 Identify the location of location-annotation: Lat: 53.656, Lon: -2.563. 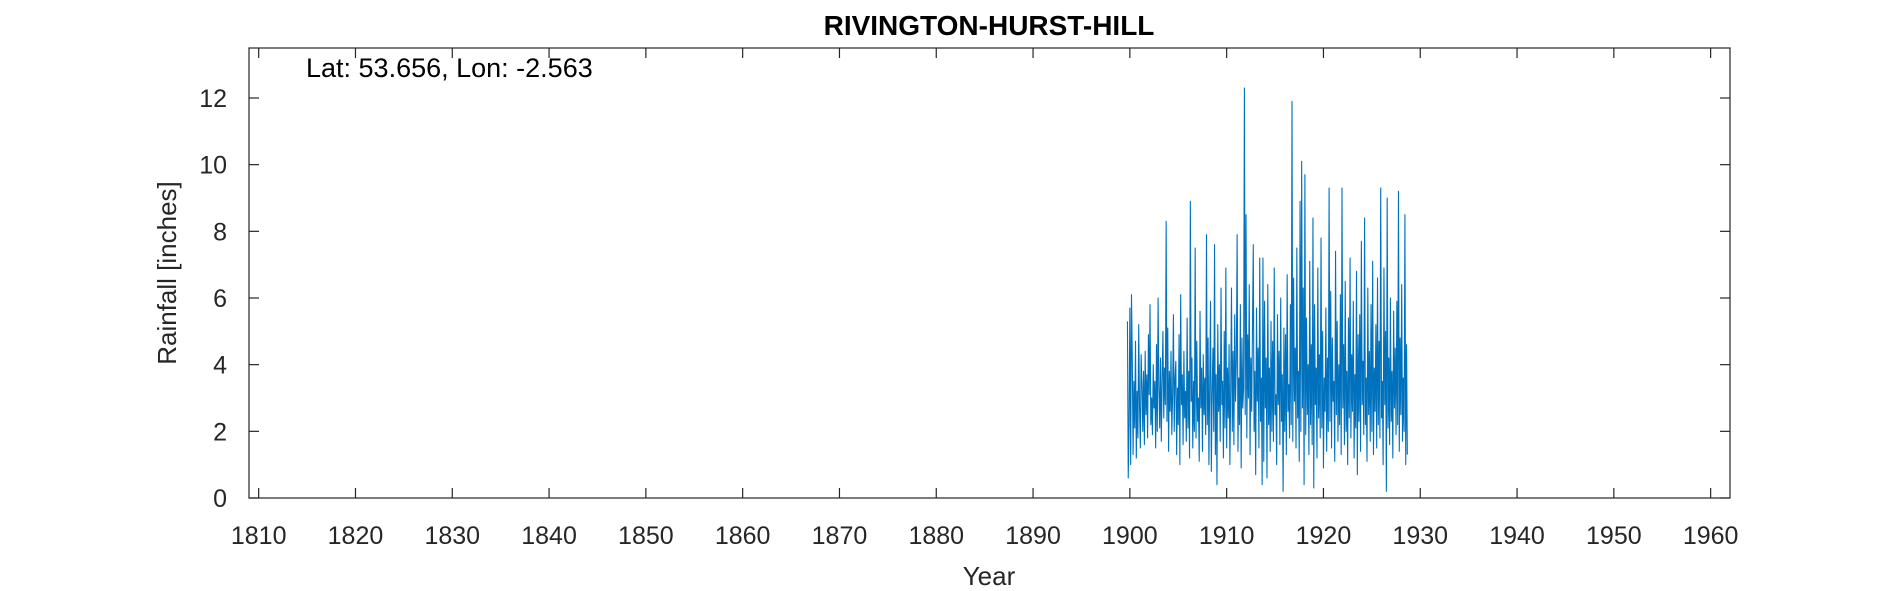
(449, 68).